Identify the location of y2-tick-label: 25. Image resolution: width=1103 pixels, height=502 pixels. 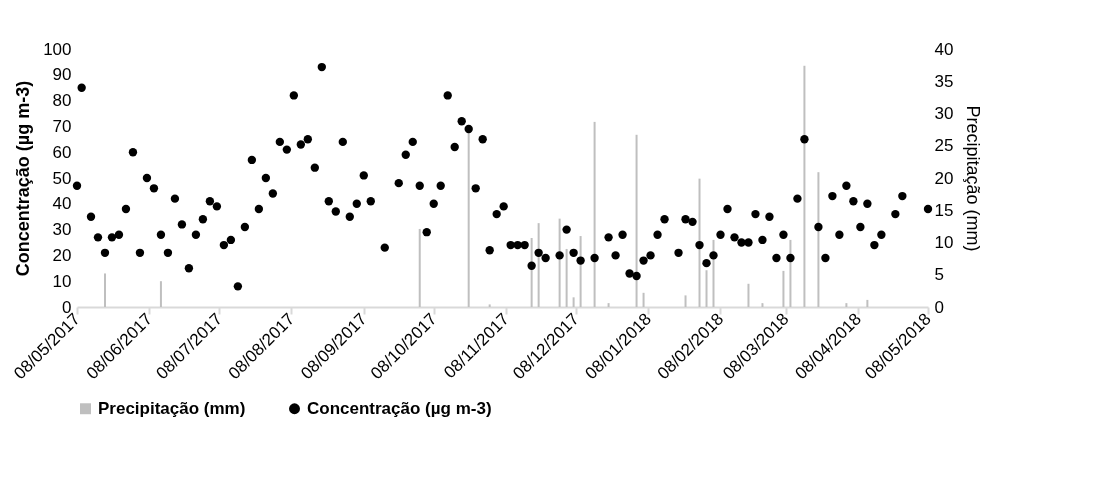
(944, 146).